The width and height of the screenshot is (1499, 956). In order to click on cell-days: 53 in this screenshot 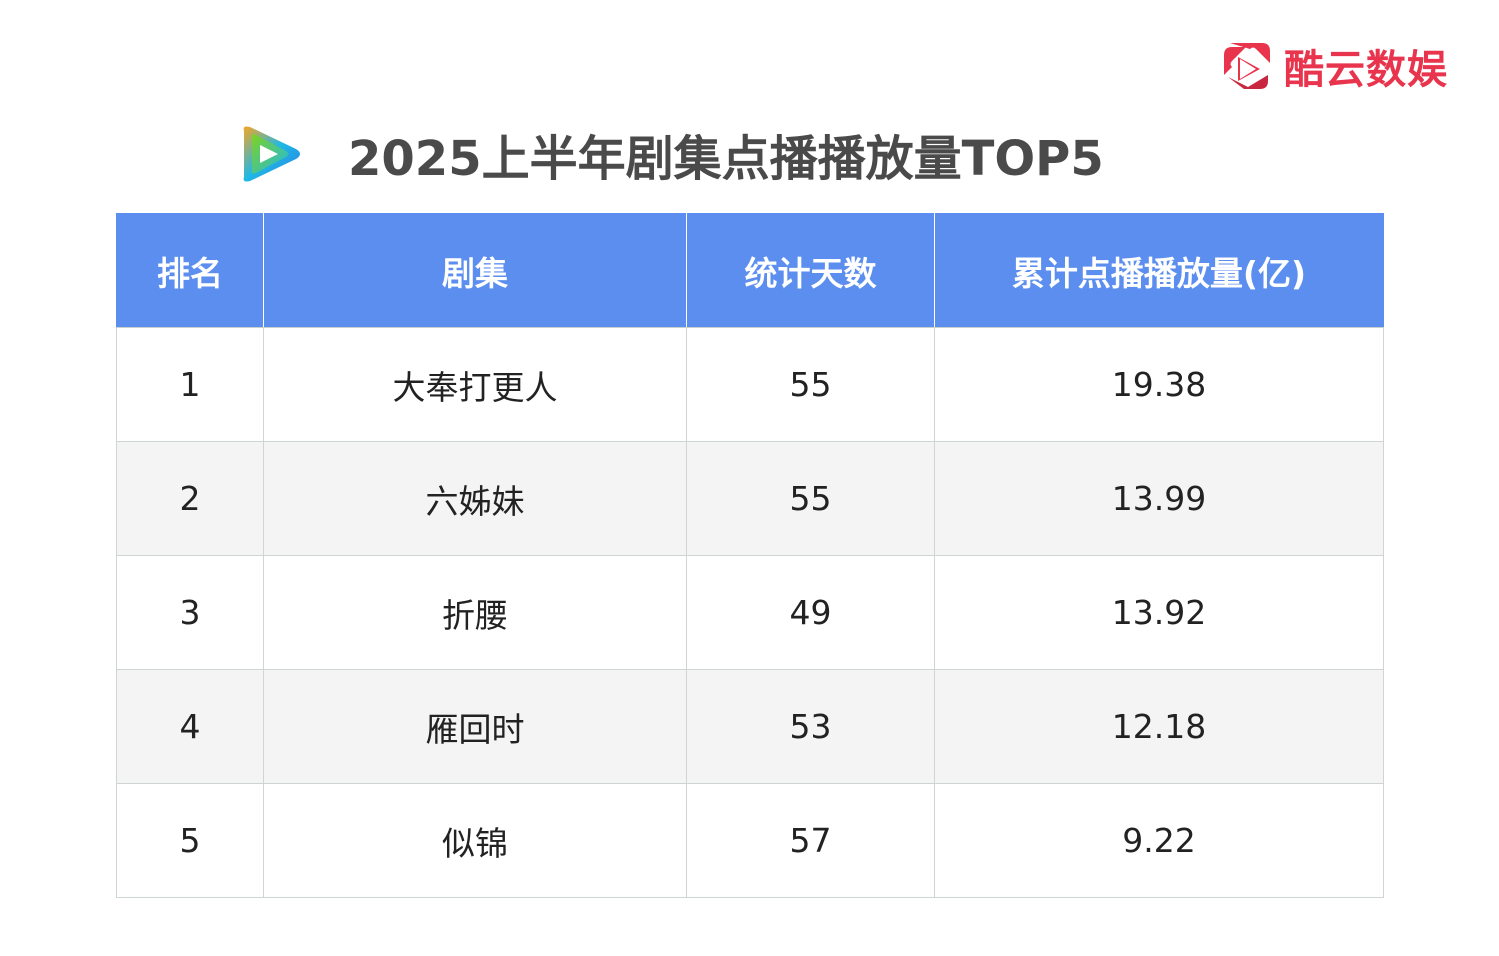, I will do `click(810, 726)`.